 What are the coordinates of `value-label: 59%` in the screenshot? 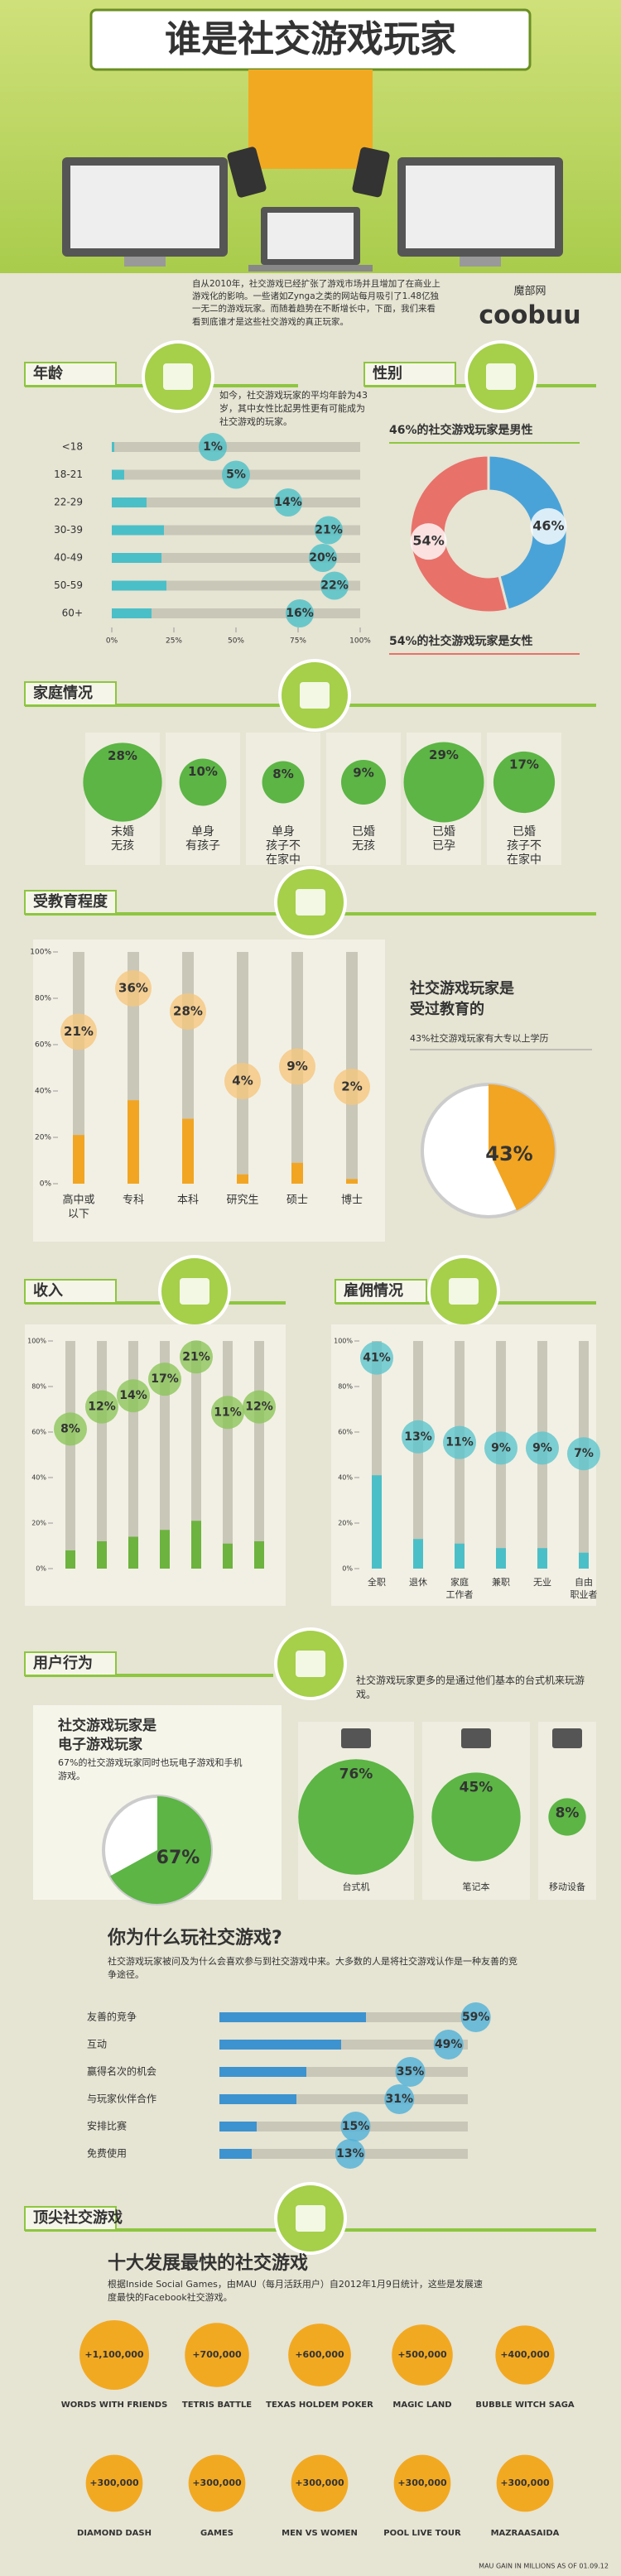 It's located at (476, 2017).